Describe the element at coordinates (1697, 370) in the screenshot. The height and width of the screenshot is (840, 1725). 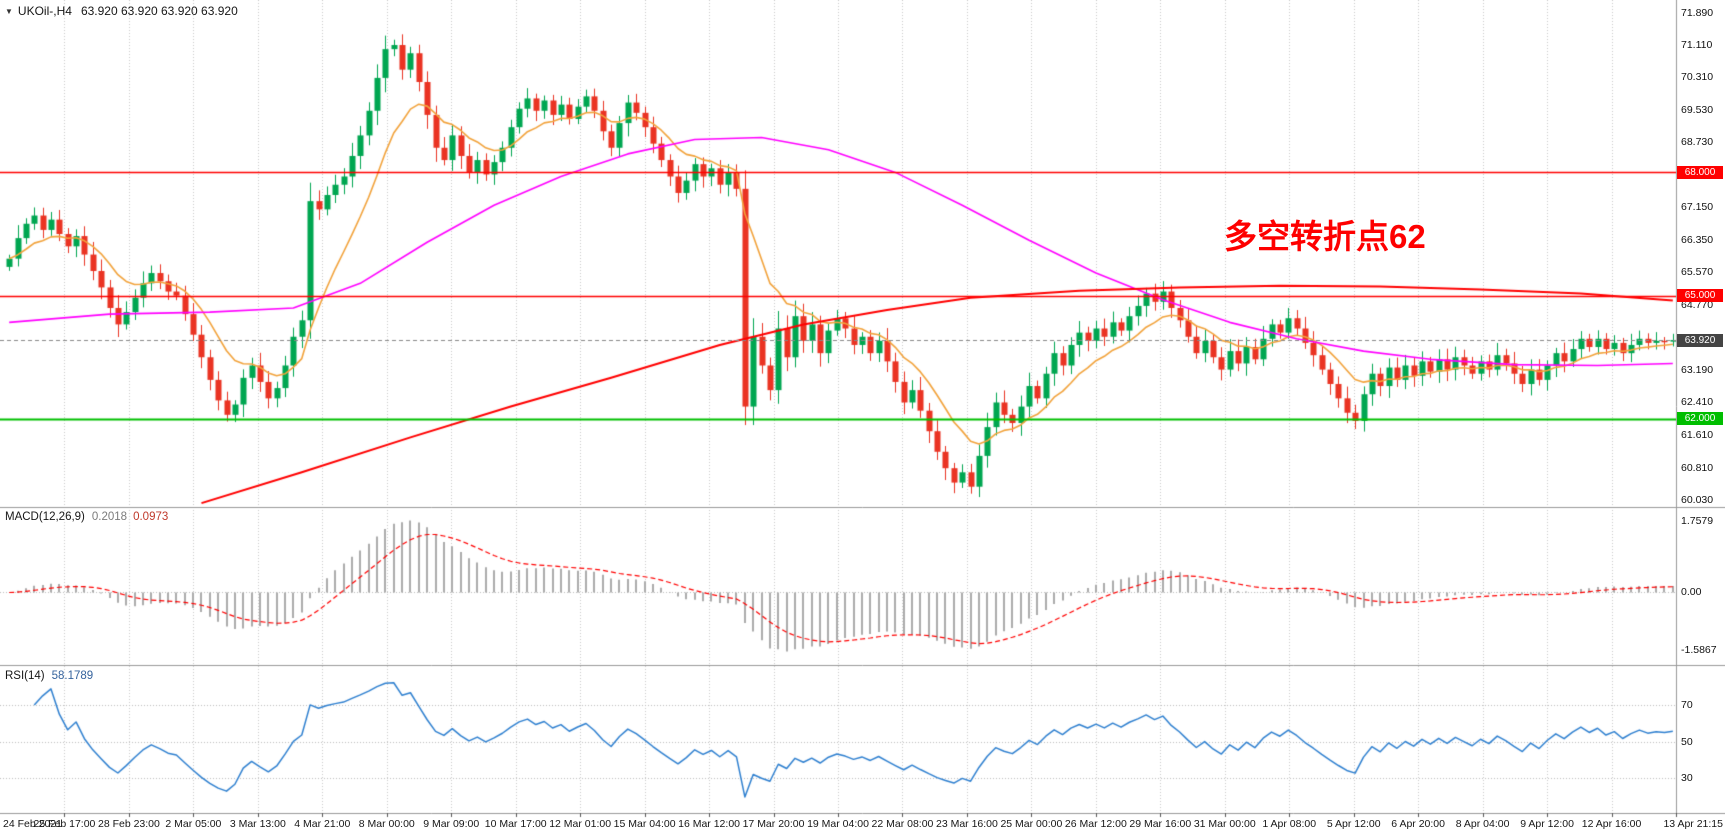
I see `price-tick-label: 63.190` at that location.